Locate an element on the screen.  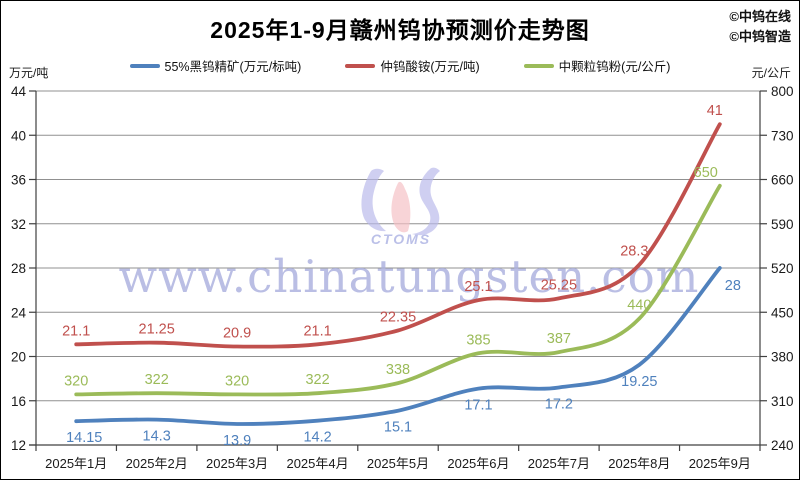
data-label: 13.9 is located at coordinates (237, 441).